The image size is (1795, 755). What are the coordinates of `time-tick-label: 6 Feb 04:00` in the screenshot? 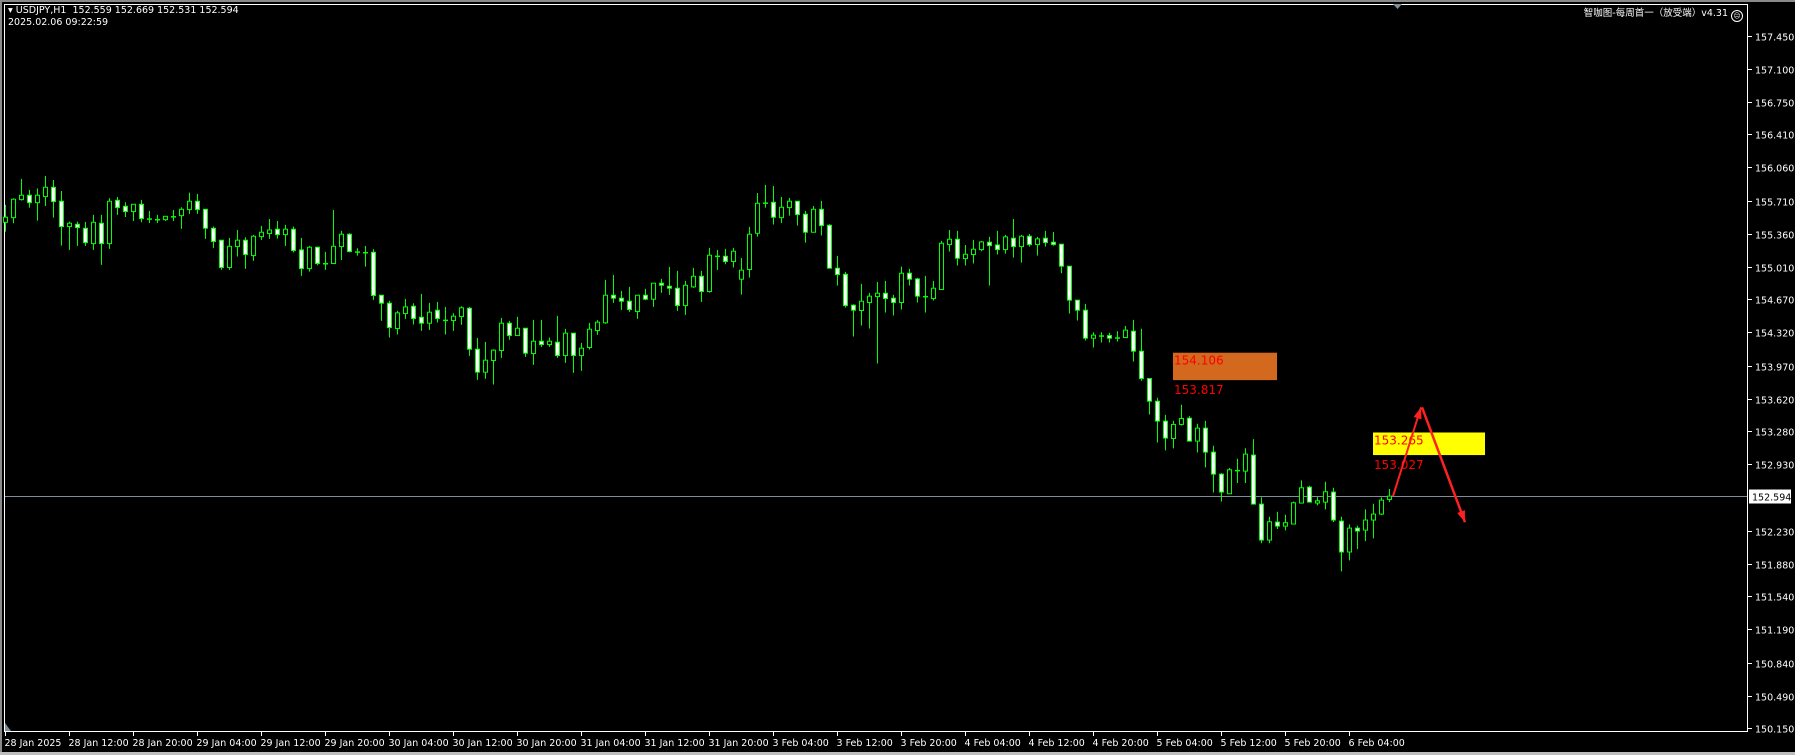 It's located at (1377, 743).